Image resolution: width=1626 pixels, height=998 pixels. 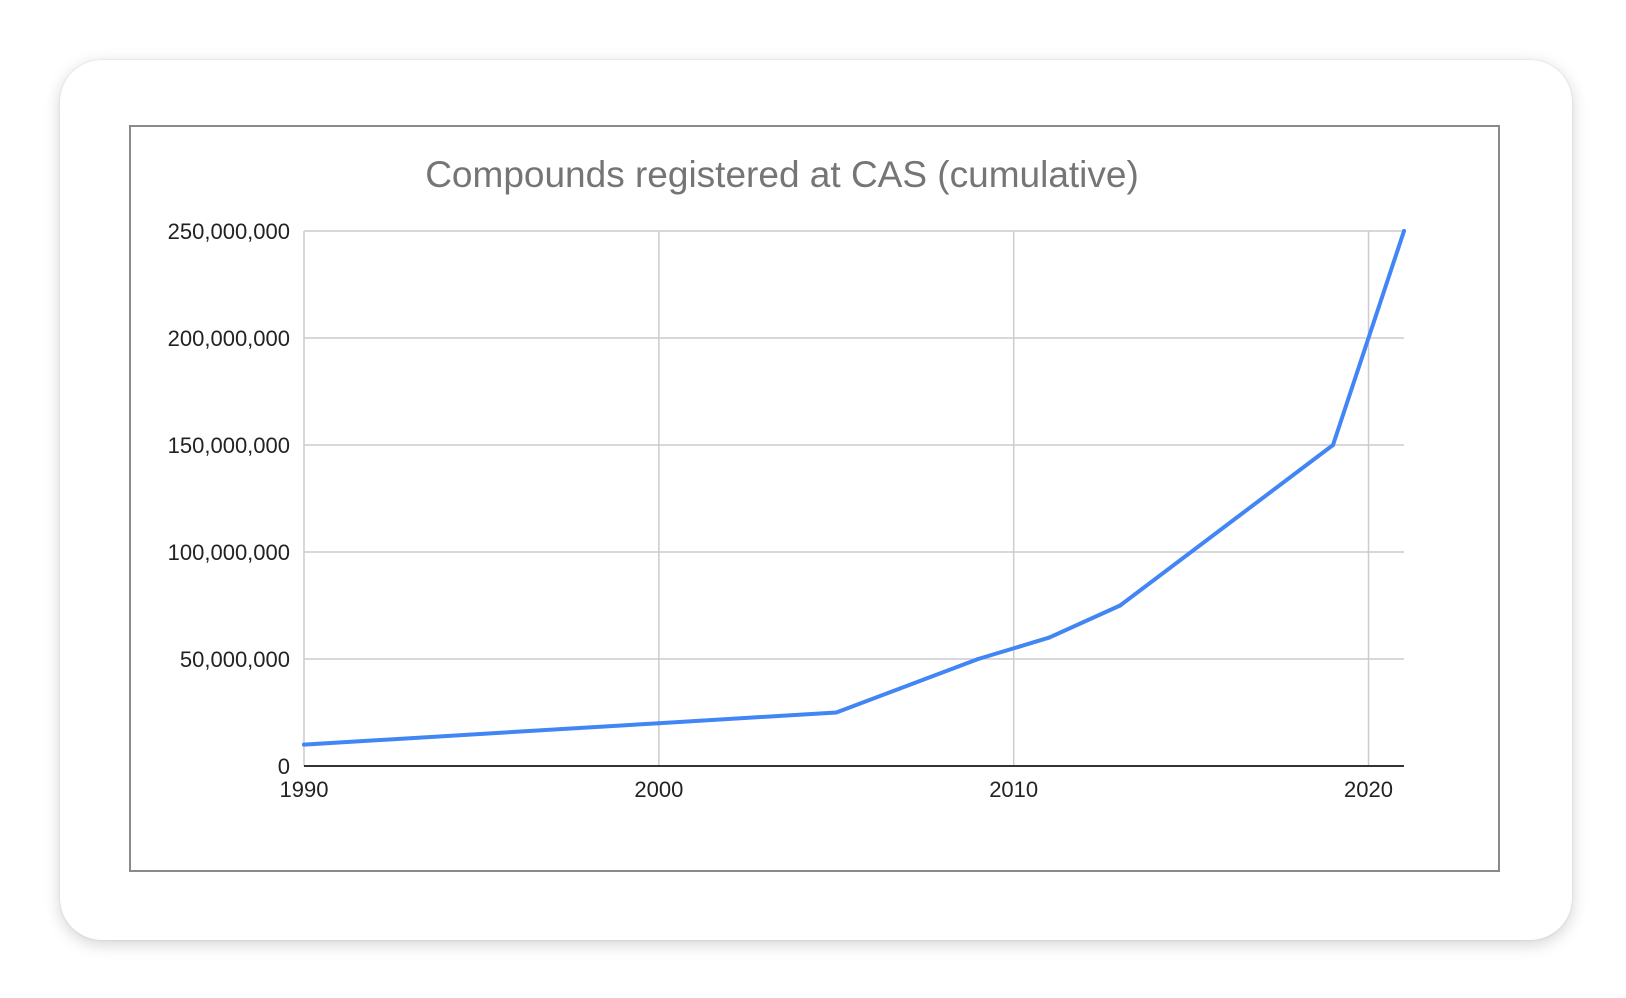 What do you see at coordinates (235, 659) in the screenshot?
I see `y-tick-label: 50,000,000` at bounding box center [235, 659].